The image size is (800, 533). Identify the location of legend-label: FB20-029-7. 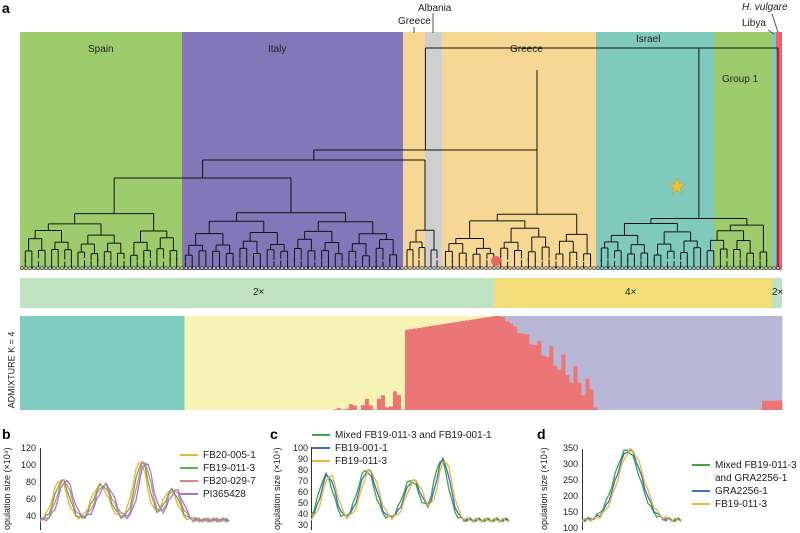
(229, 481).